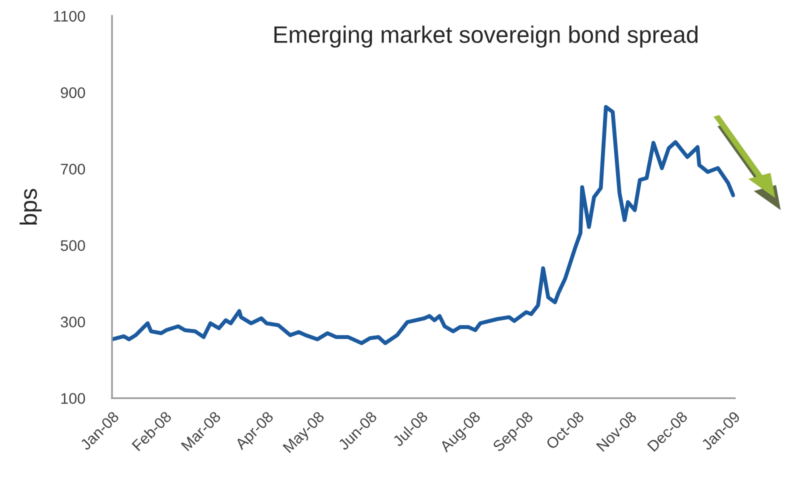 This screenshot has height=485, width=786. Describe the element at coordinates (73, 92) in the screenshot. I see `y-tick-label: 900` at that location.